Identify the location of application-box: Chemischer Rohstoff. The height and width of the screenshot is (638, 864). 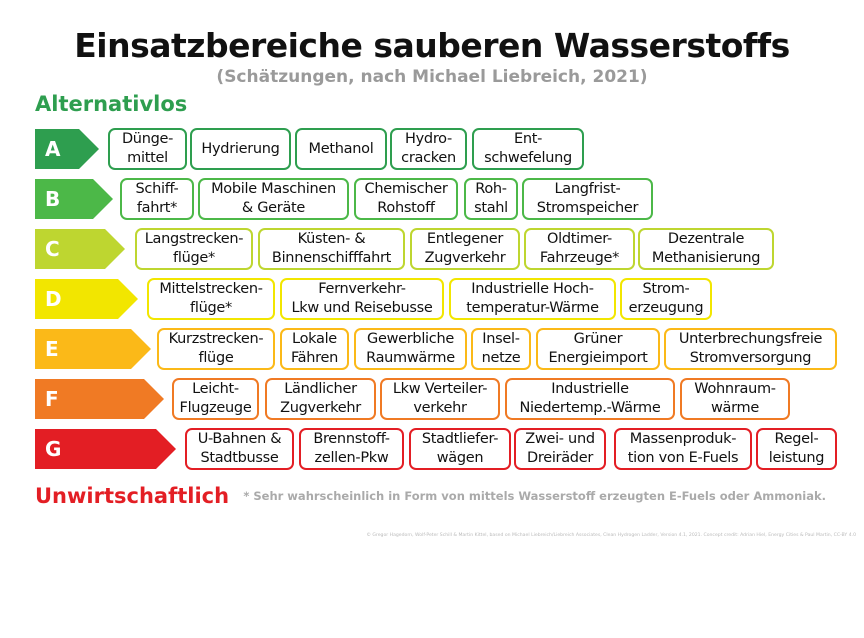
(406, 199).